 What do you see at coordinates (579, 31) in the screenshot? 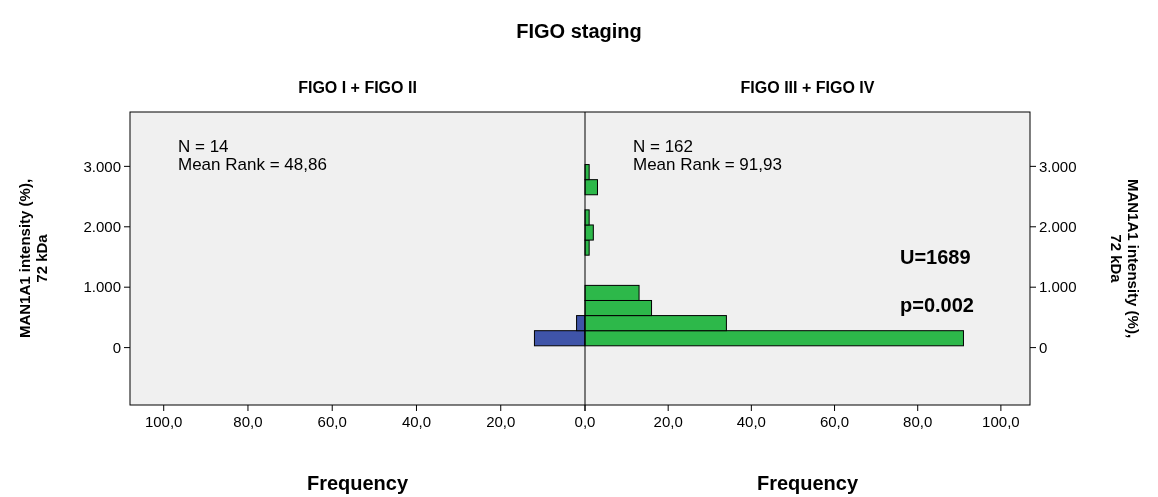
I see `chart-title: FIGO staging` at bounding box center [579, 31].